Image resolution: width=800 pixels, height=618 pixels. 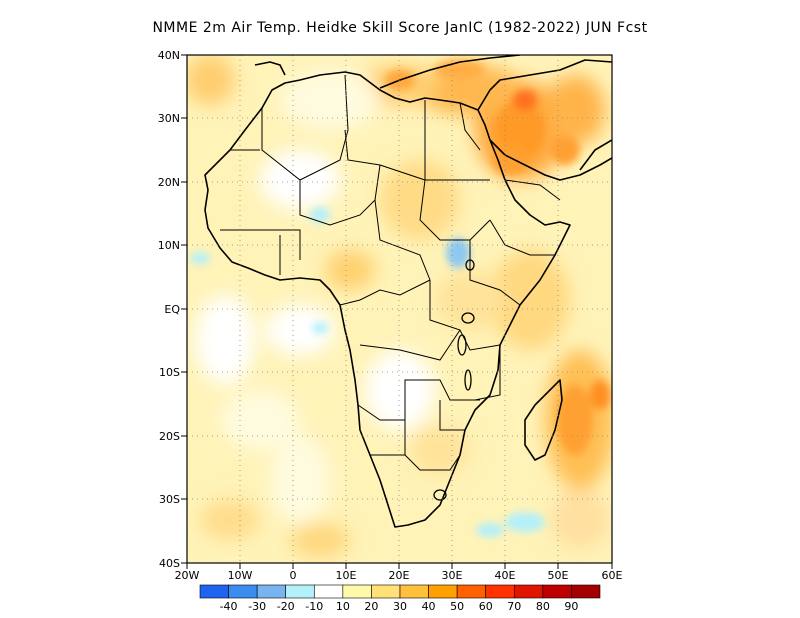 I want to click on lat-label: EQ, so click(x=172, y=309).